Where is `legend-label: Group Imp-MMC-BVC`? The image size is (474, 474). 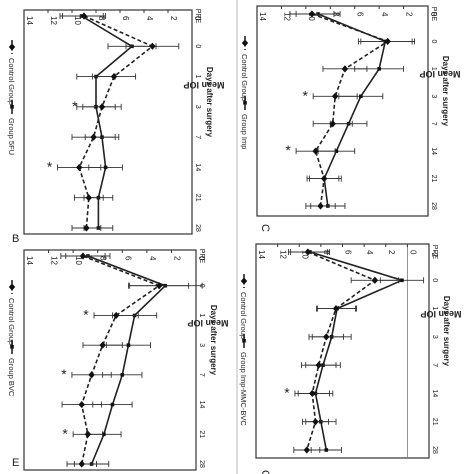
legend-label: Group Imp-MMC-BVC is located at coordinates (243, 389).